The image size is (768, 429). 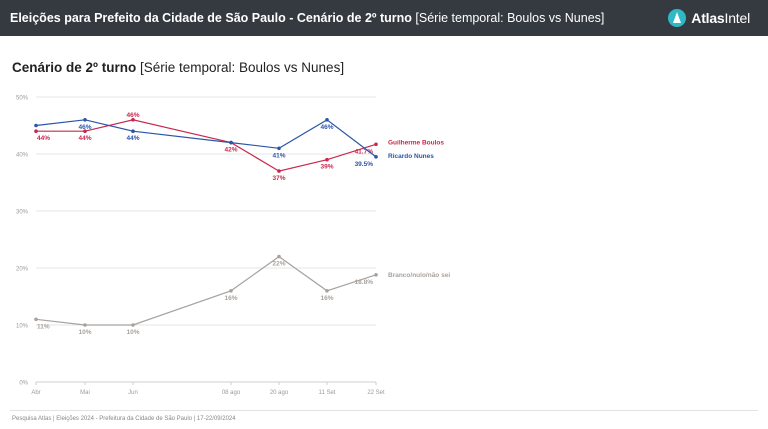 What do you see at coordinates (23, 384) in the screenshot?
I see `y-tick-label: 0%` at bounding box center [23, 384].